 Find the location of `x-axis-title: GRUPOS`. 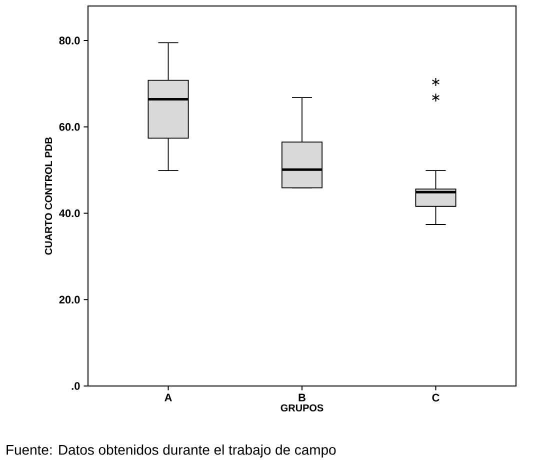

x-axis-title: GRUPOS is located at coordinates (302, 408).